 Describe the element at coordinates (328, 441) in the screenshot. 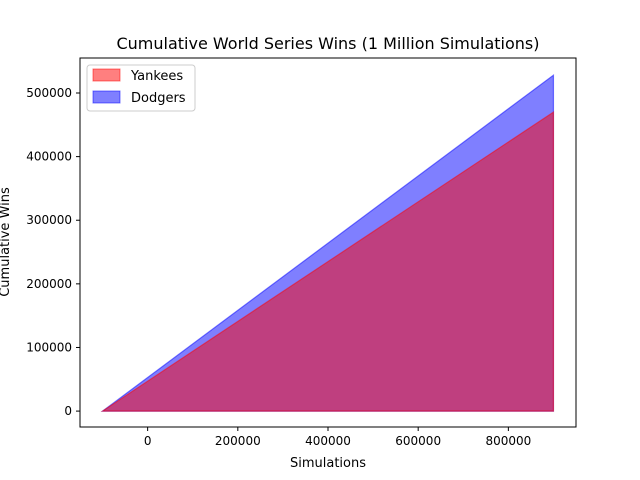

I see `x-tick-label: 400000` at that location.